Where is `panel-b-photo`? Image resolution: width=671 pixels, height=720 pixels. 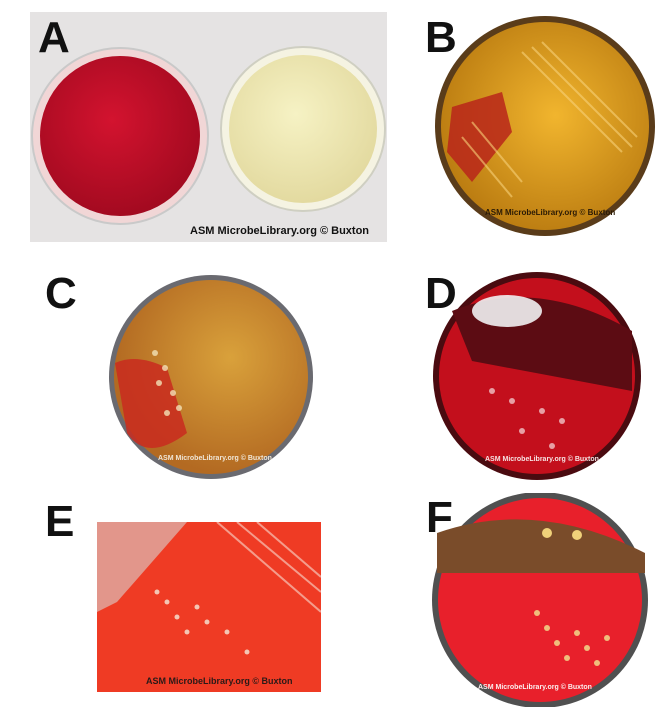
panel-b-photo is located at coordinates (545, 126).